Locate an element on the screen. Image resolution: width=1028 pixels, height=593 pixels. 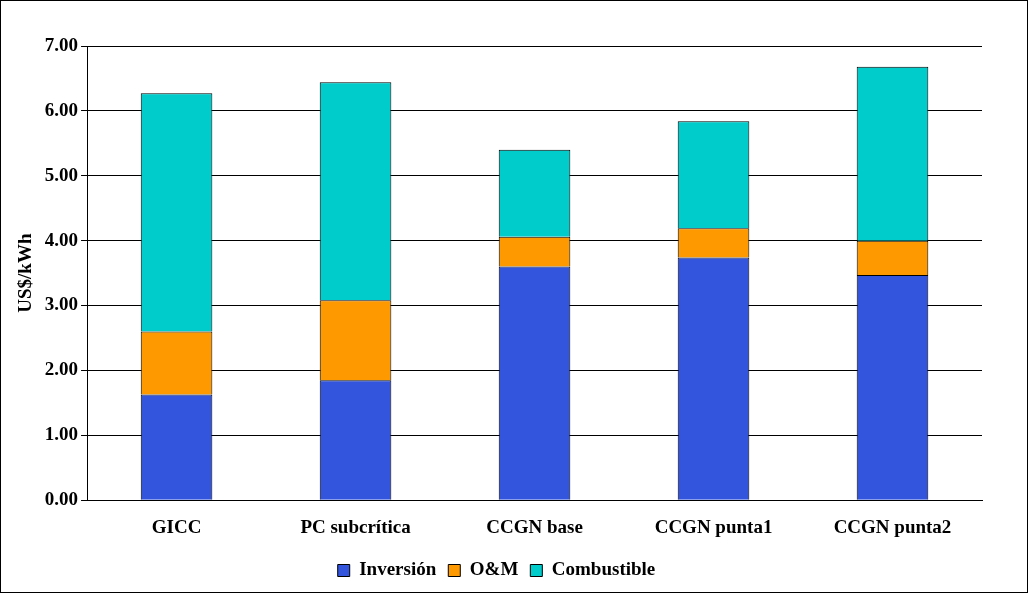
y-tick-label: 6.00 is located at coordinates (61, 109).